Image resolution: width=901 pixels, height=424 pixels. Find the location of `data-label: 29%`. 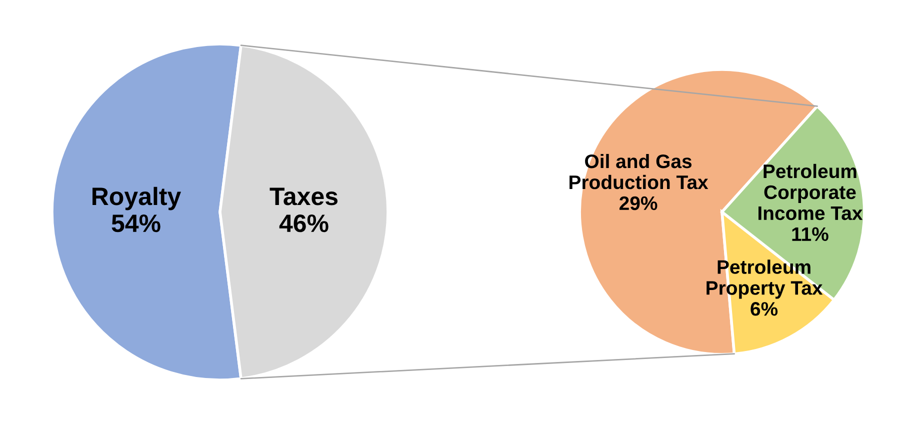

data-label: 29% is located at coordinates (639, 203).